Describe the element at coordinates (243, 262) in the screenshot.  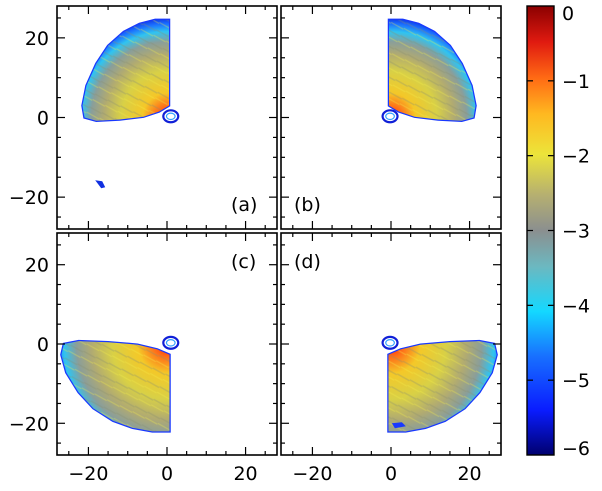
I see `panel-label: (c)` at that location.